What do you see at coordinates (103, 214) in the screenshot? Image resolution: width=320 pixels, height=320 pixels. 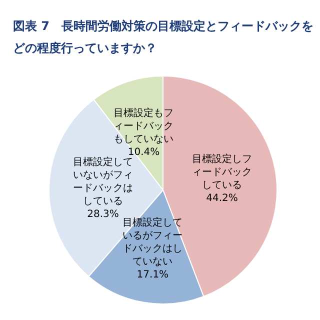 I see `data-label: 28.3%` at bounding box center [103, 214].